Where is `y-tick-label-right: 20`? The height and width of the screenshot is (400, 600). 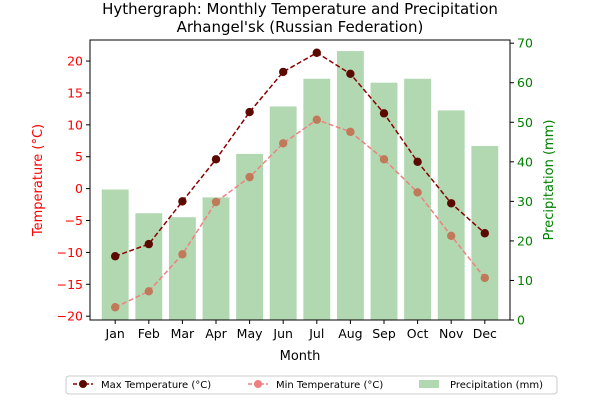
y-tick-label-right: 20 is located at coordinates (525, 240).